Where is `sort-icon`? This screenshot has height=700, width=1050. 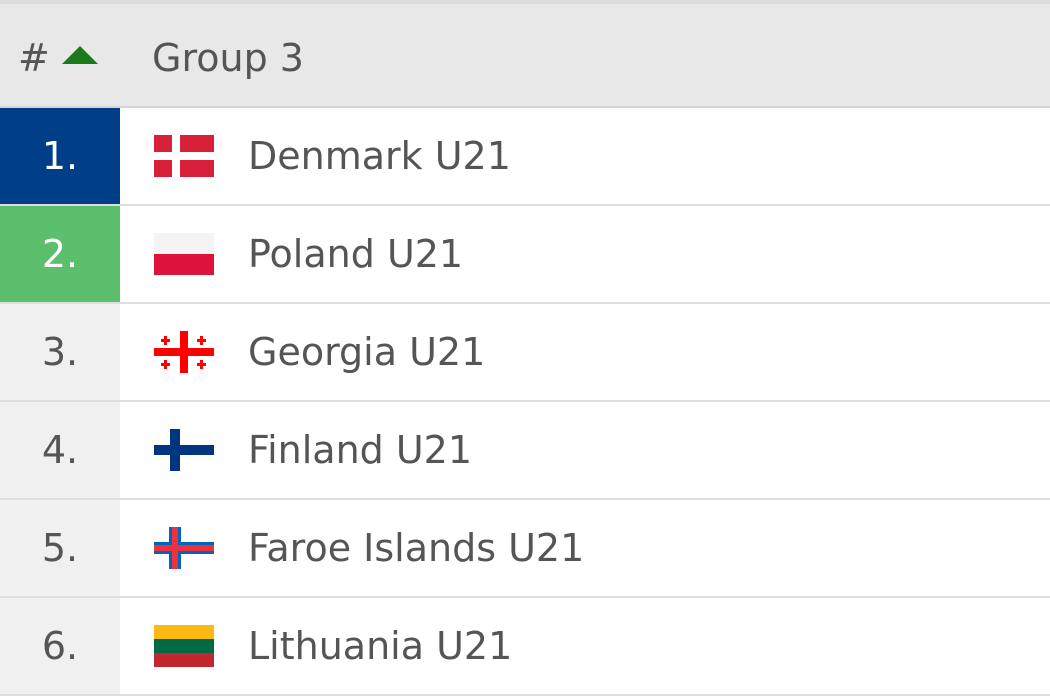 sort-icon is located at coordinates (81, 56).